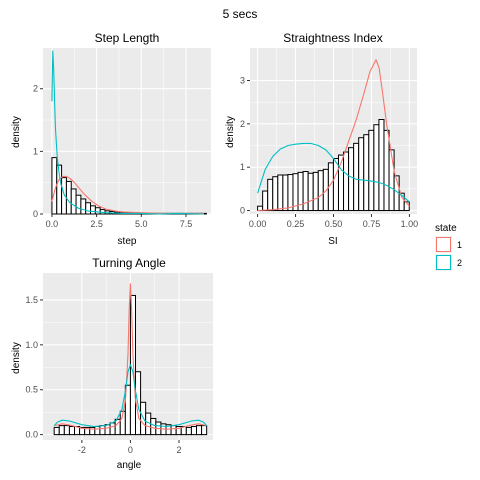 The width and height of the screenshot is (480, 480). Describe the element at coordinates (31, 345) in the screenshot. I see `y-tick-label: 1.0` at that location.